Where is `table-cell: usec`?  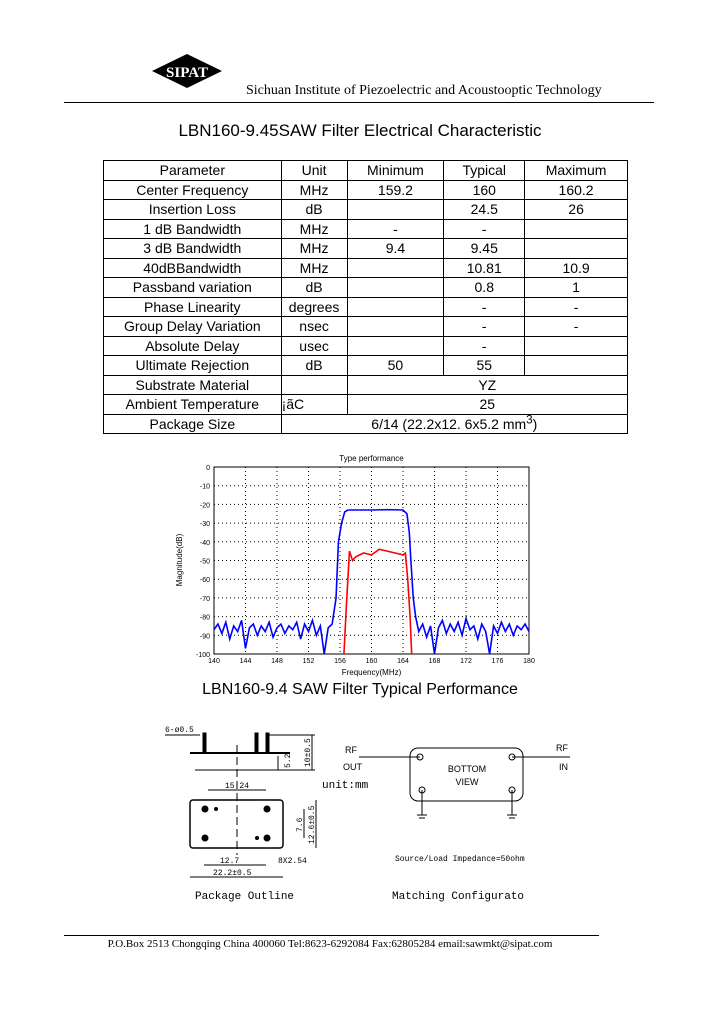 table-cell: usec is located at coordinates (314, 345).